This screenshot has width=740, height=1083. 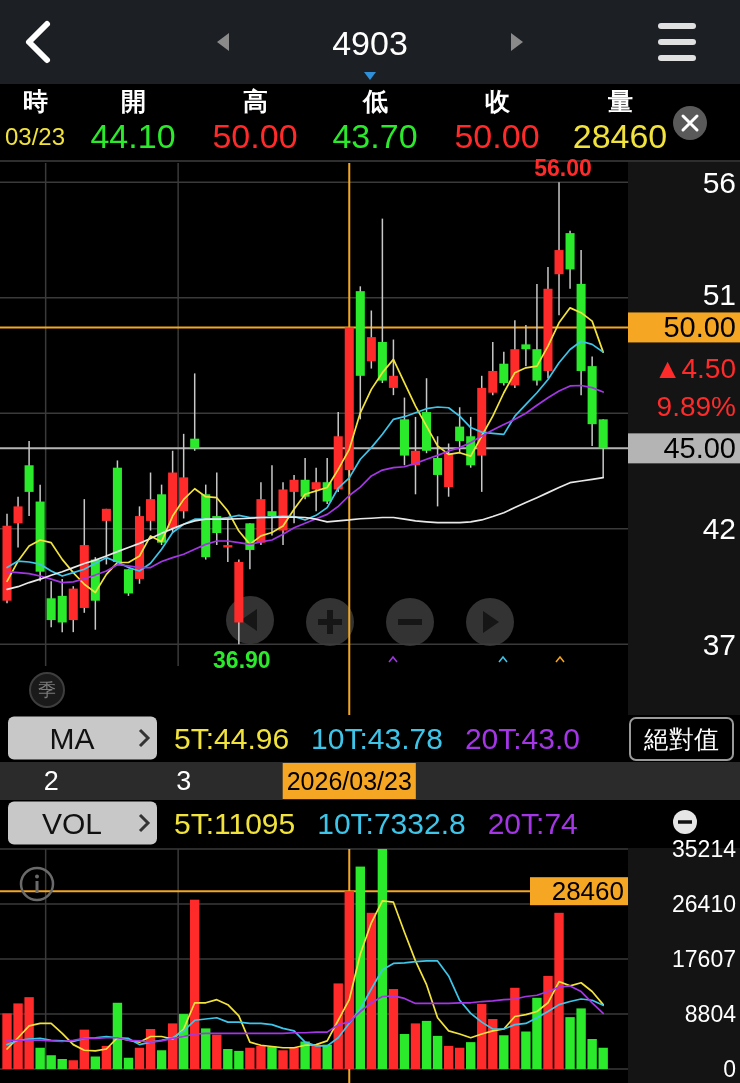 I want to click on text: 絕對值, so click(x=680, y=739).